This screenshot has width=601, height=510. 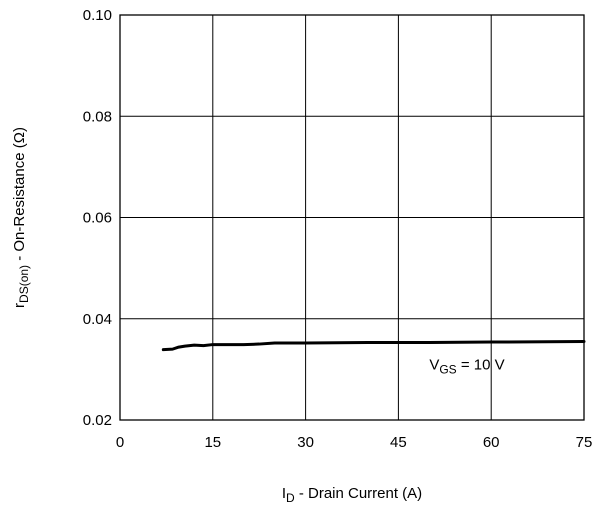 What do you see at coordinates (447, 369) in the screenshot?
I see `annotation-subscript: GS` at bounding box center [447, 369].